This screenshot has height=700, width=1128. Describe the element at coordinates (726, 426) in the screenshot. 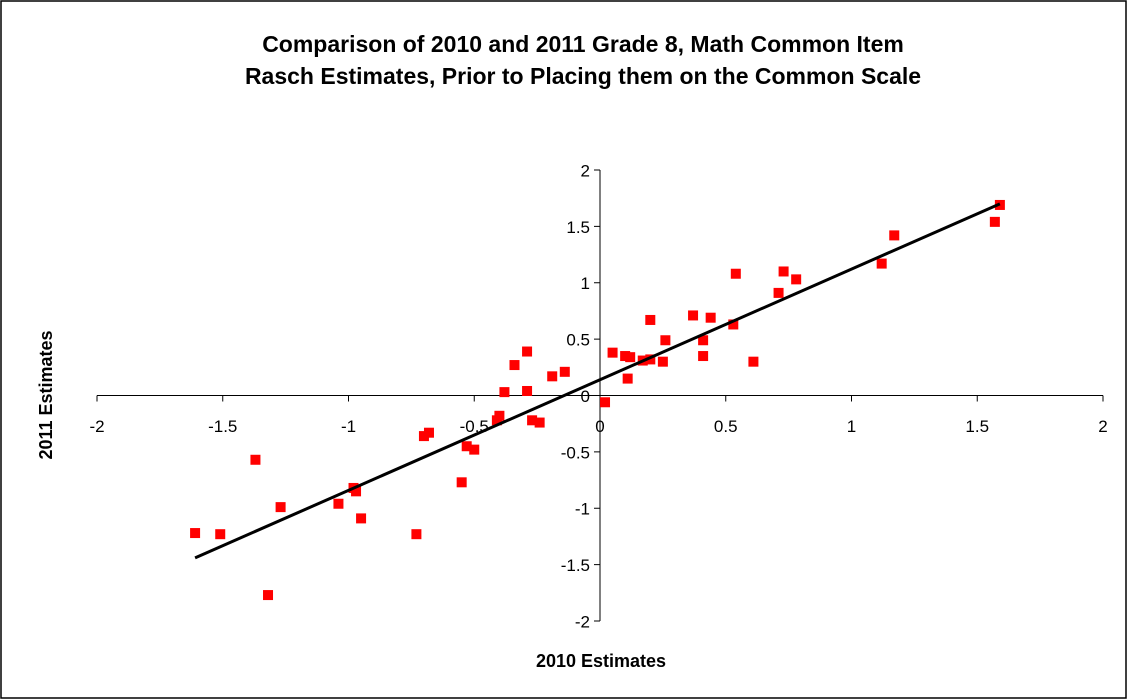

I see `x-tick-label: 0.5` at that location.